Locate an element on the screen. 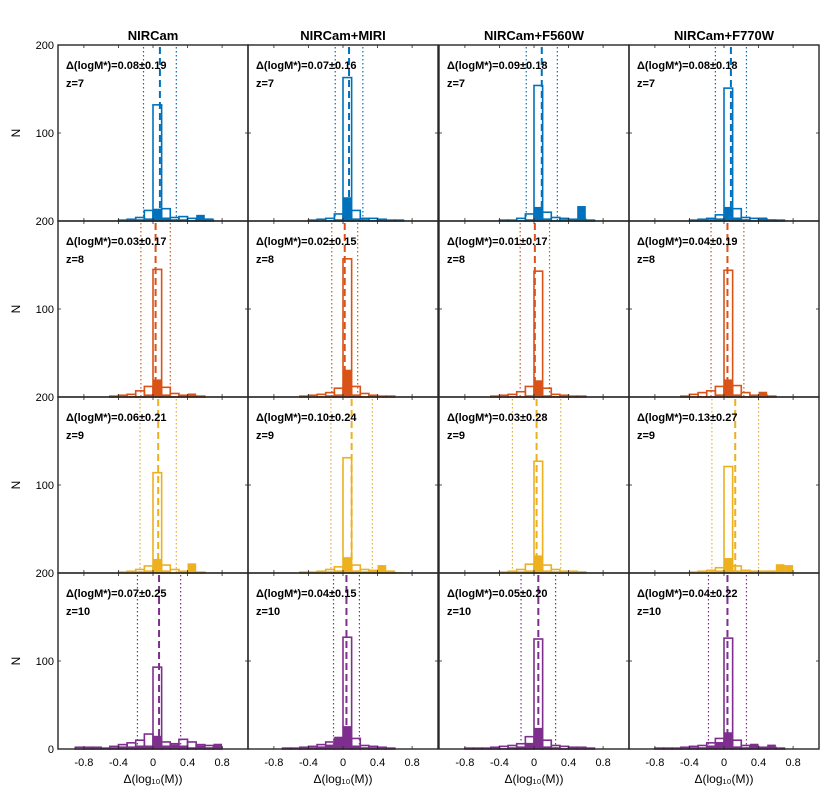  redshift-label: z=7 is located at coordinates (456, 84).